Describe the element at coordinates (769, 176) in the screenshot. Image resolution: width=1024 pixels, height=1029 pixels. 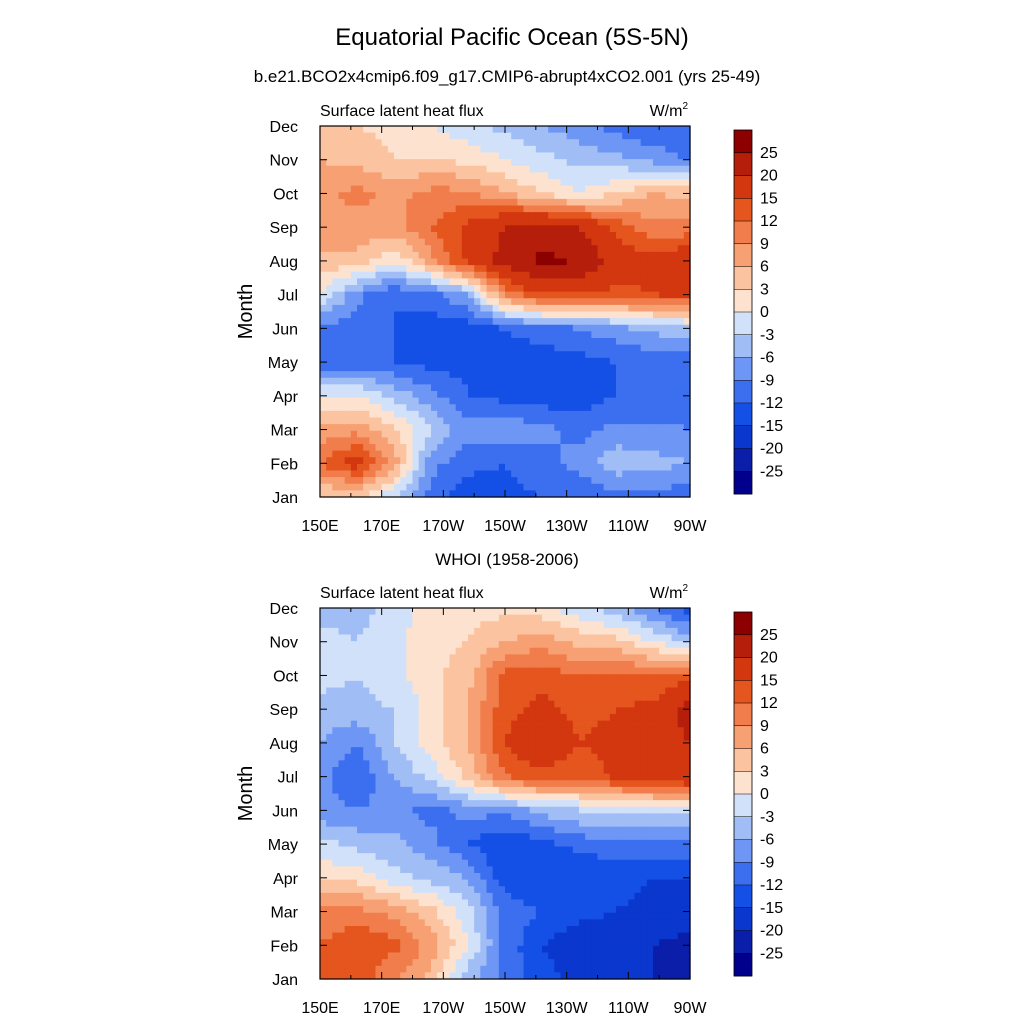
I see `colorbar-tick-label: 20` at that location.